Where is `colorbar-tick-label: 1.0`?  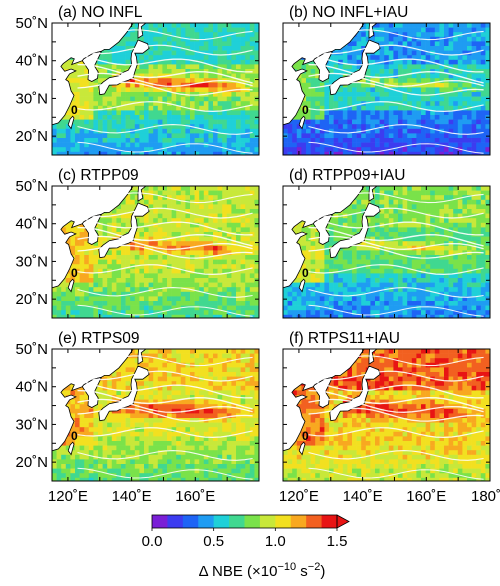 colorbar-tick-label: 1.0 is located at coordinates (275, 541).